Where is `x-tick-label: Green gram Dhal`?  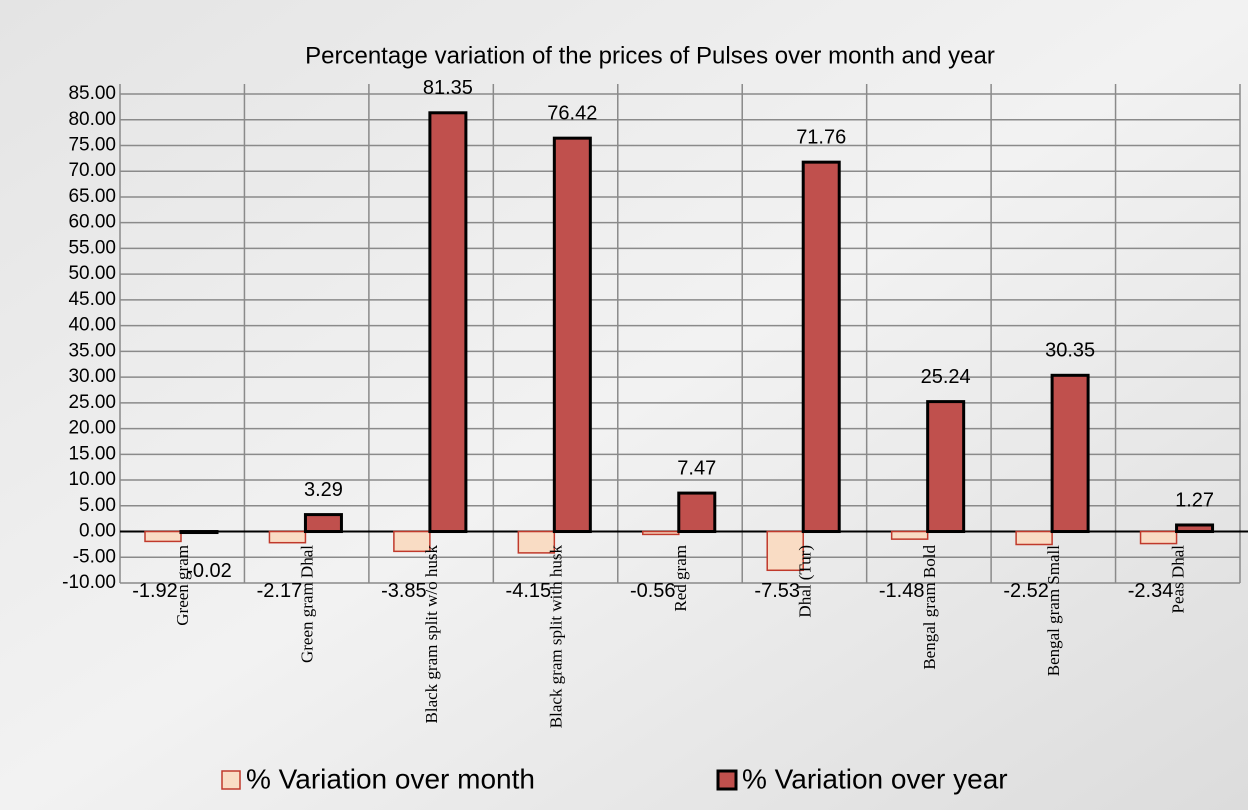 x-tick-label: Green gram Dhal is located at coordinates (307, 604).